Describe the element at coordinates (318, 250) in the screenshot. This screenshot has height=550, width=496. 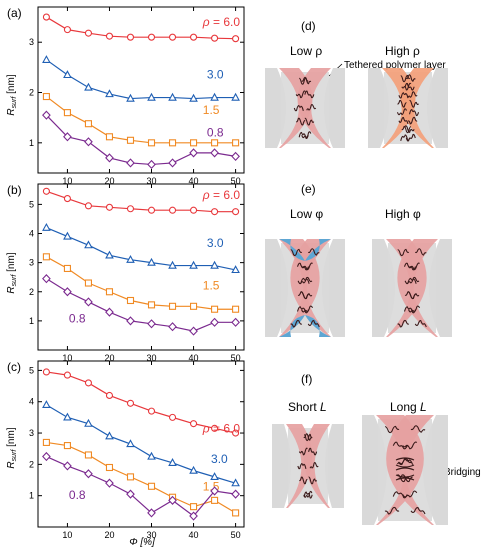
I see `polymer-layer-outer` at that location.